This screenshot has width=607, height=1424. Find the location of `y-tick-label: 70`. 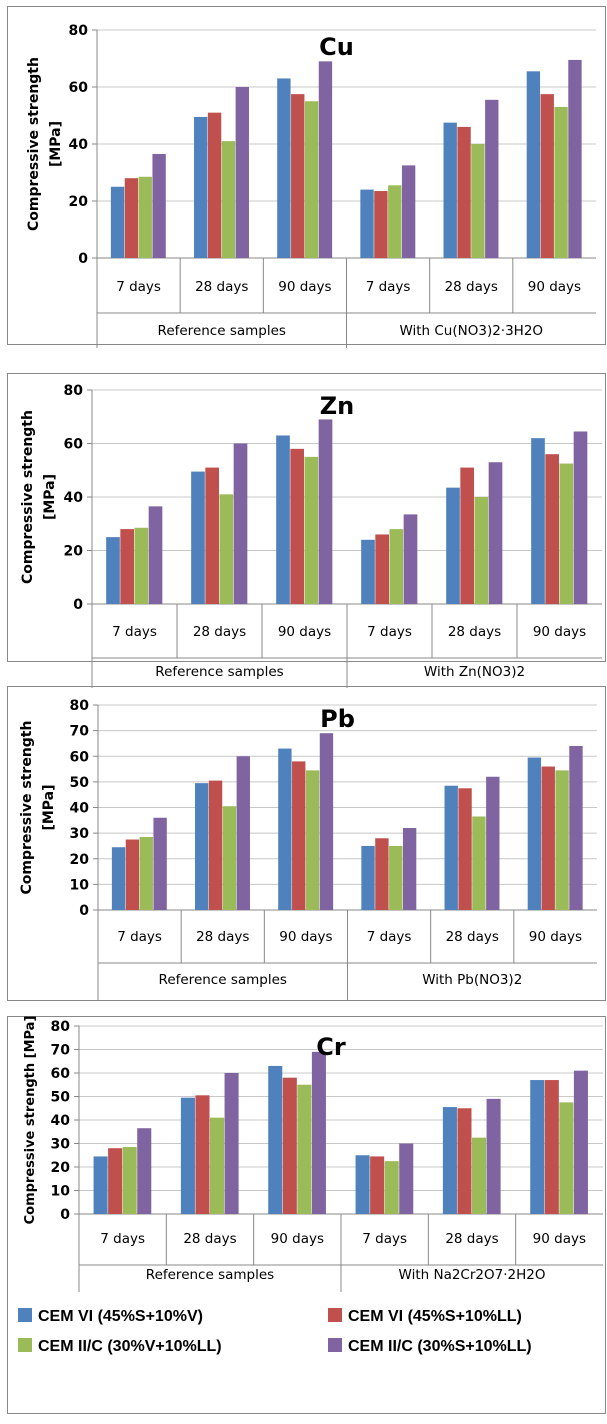

y-tick-label: 70 is located at coordinates (80, 732).